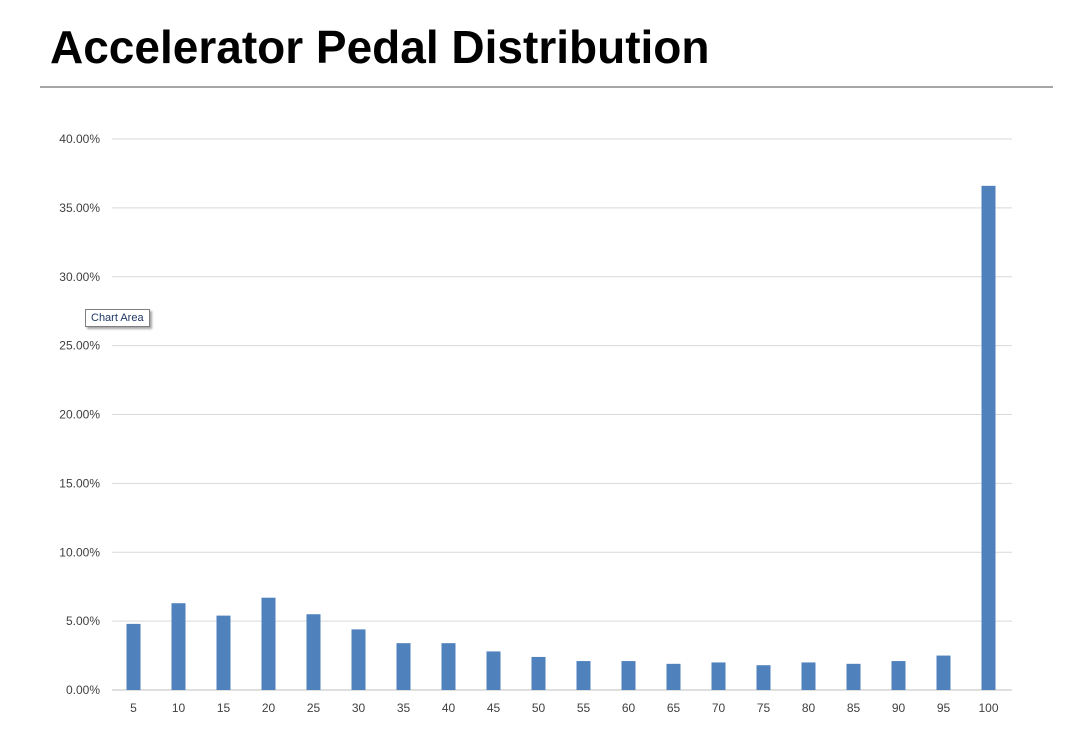 Image resolution: width=1077 pixels, height=747 pixels. Describe the element at coordinates (988, 708) in the screenshot. I see `x-tick-label: 100` at that location.